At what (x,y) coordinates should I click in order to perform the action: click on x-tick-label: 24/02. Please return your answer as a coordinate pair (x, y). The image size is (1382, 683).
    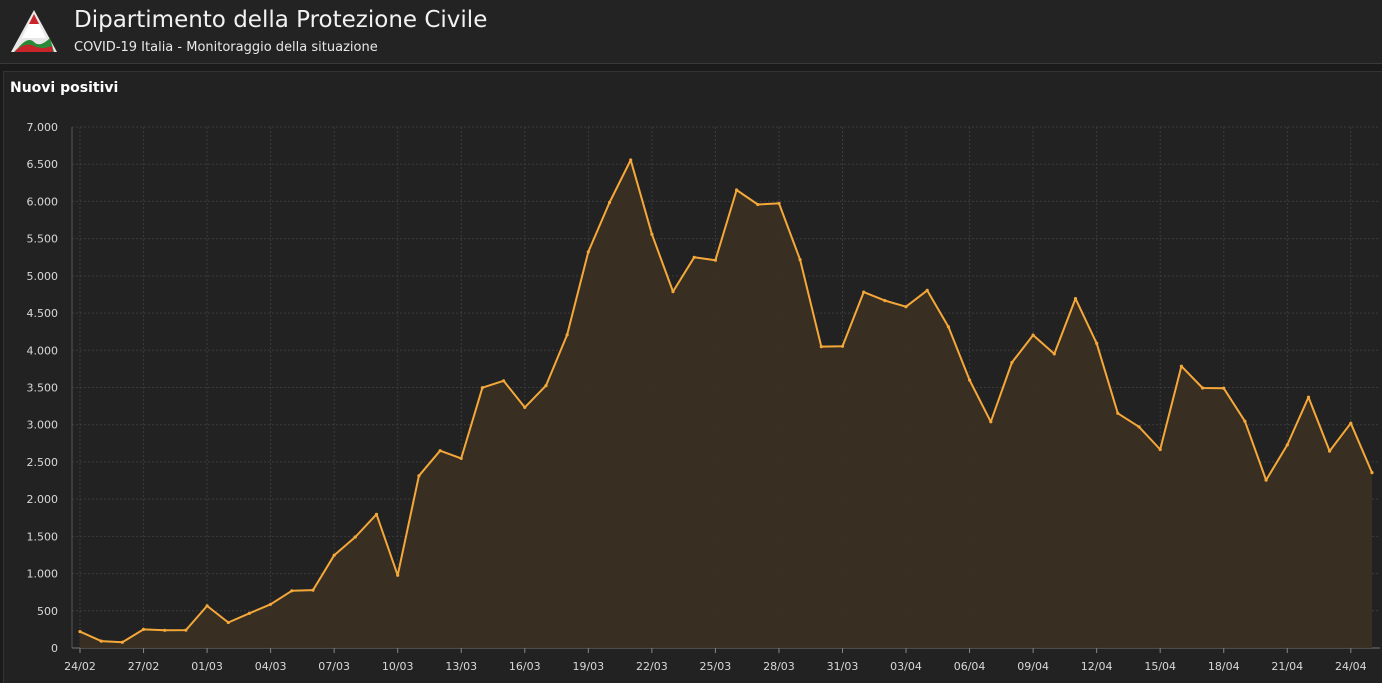
    Looking at the image, I should click on (80, 666).